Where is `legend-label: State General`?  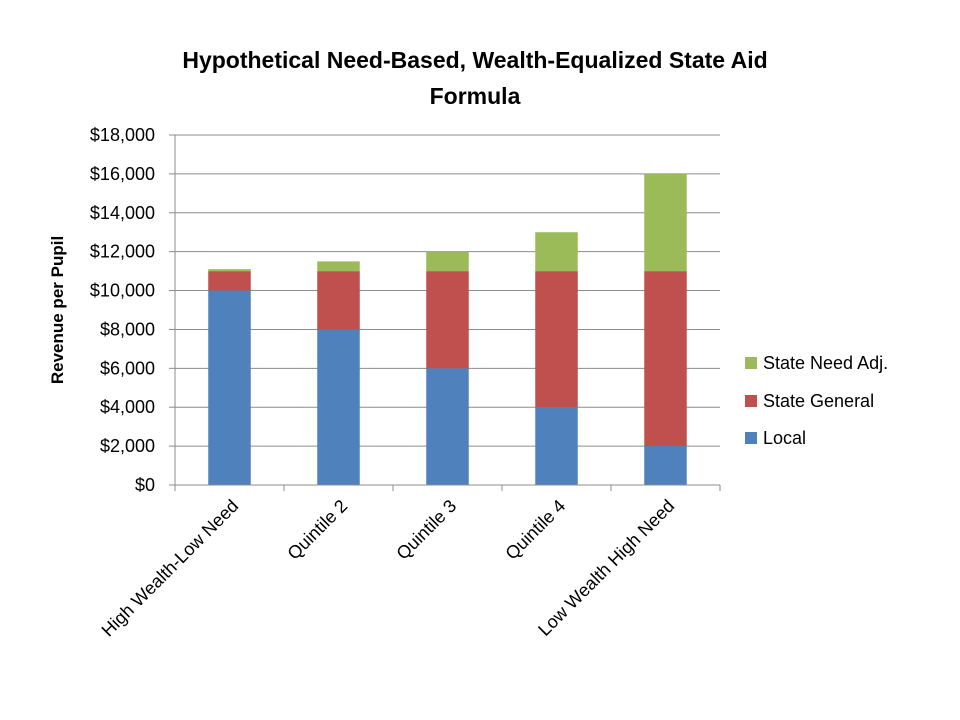 legend-label: State General is located at coordinates (818, 401).